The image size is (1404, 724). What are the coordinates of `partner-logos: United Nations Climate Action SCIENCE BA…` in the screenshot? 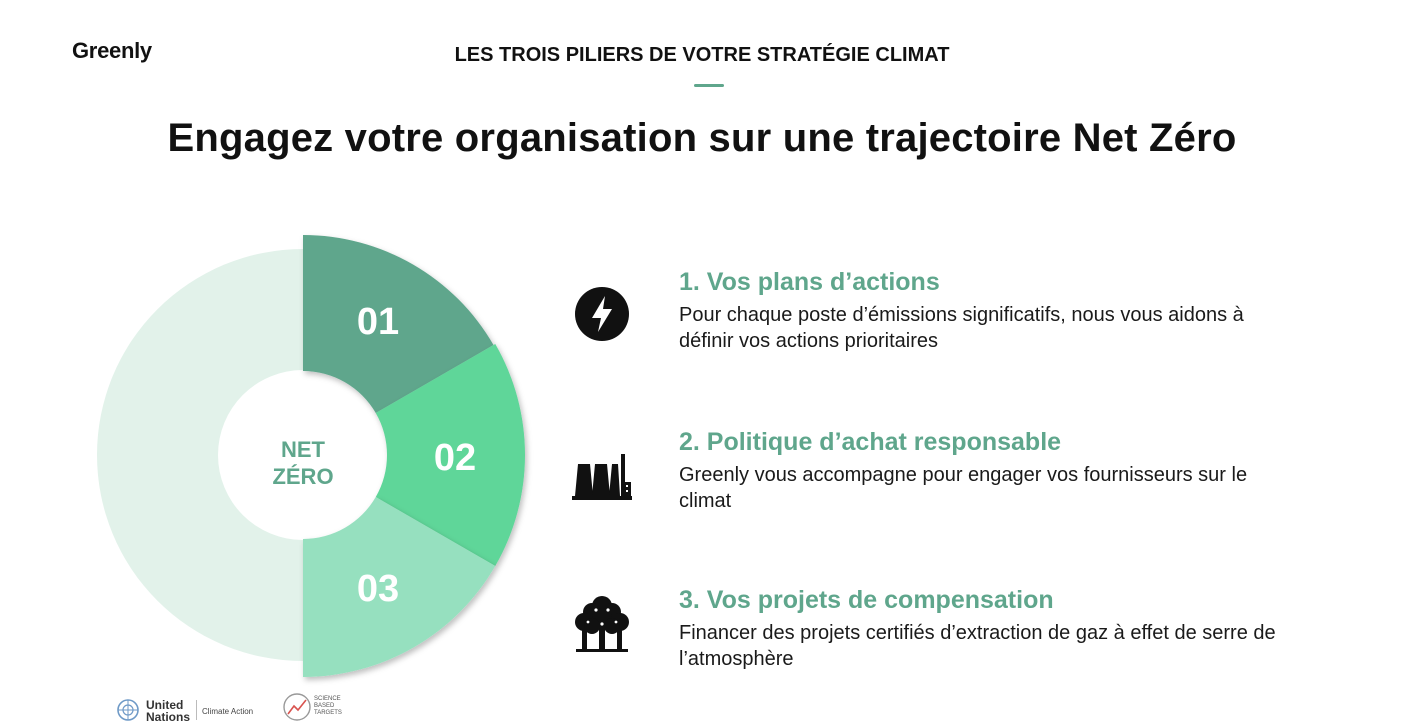 It's located at (266, 708).